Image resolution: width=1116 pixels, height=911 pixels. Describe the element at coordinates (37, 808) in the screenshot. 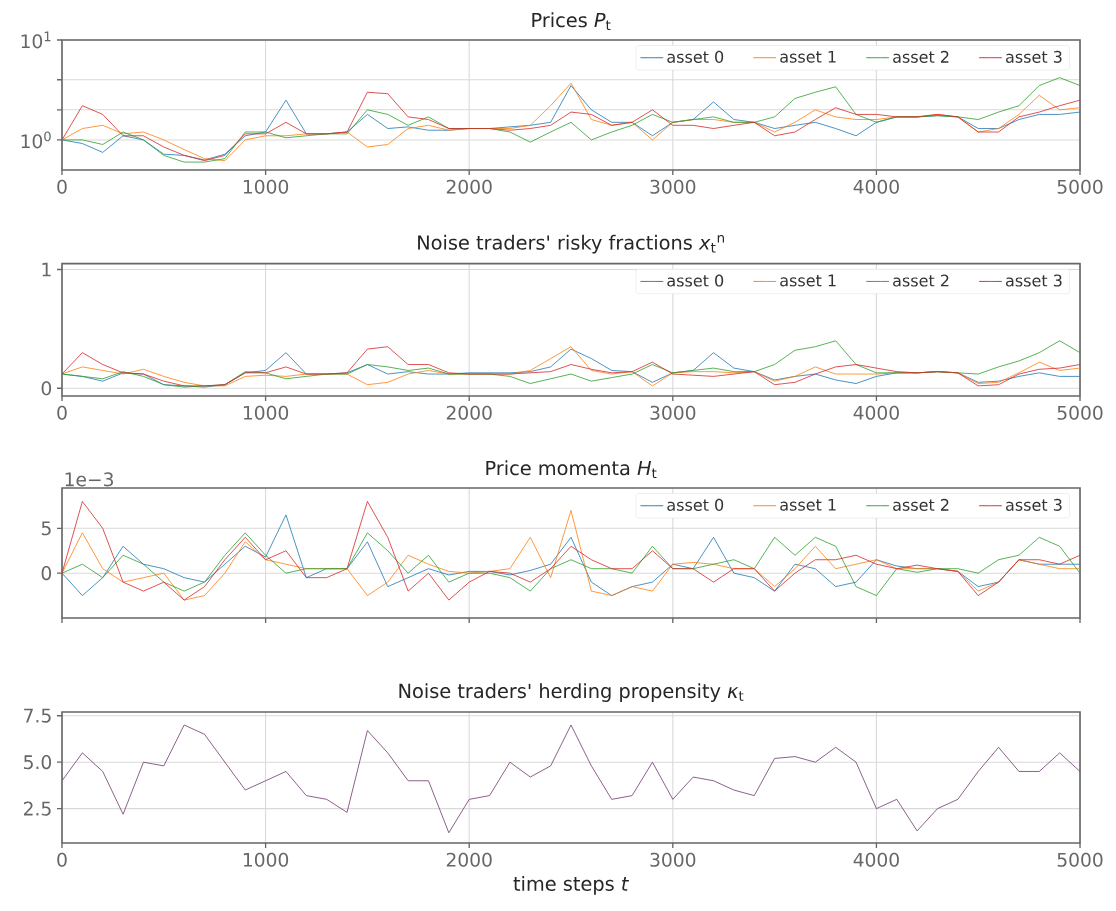

I see `y-tick-label: 2.5` at that location.